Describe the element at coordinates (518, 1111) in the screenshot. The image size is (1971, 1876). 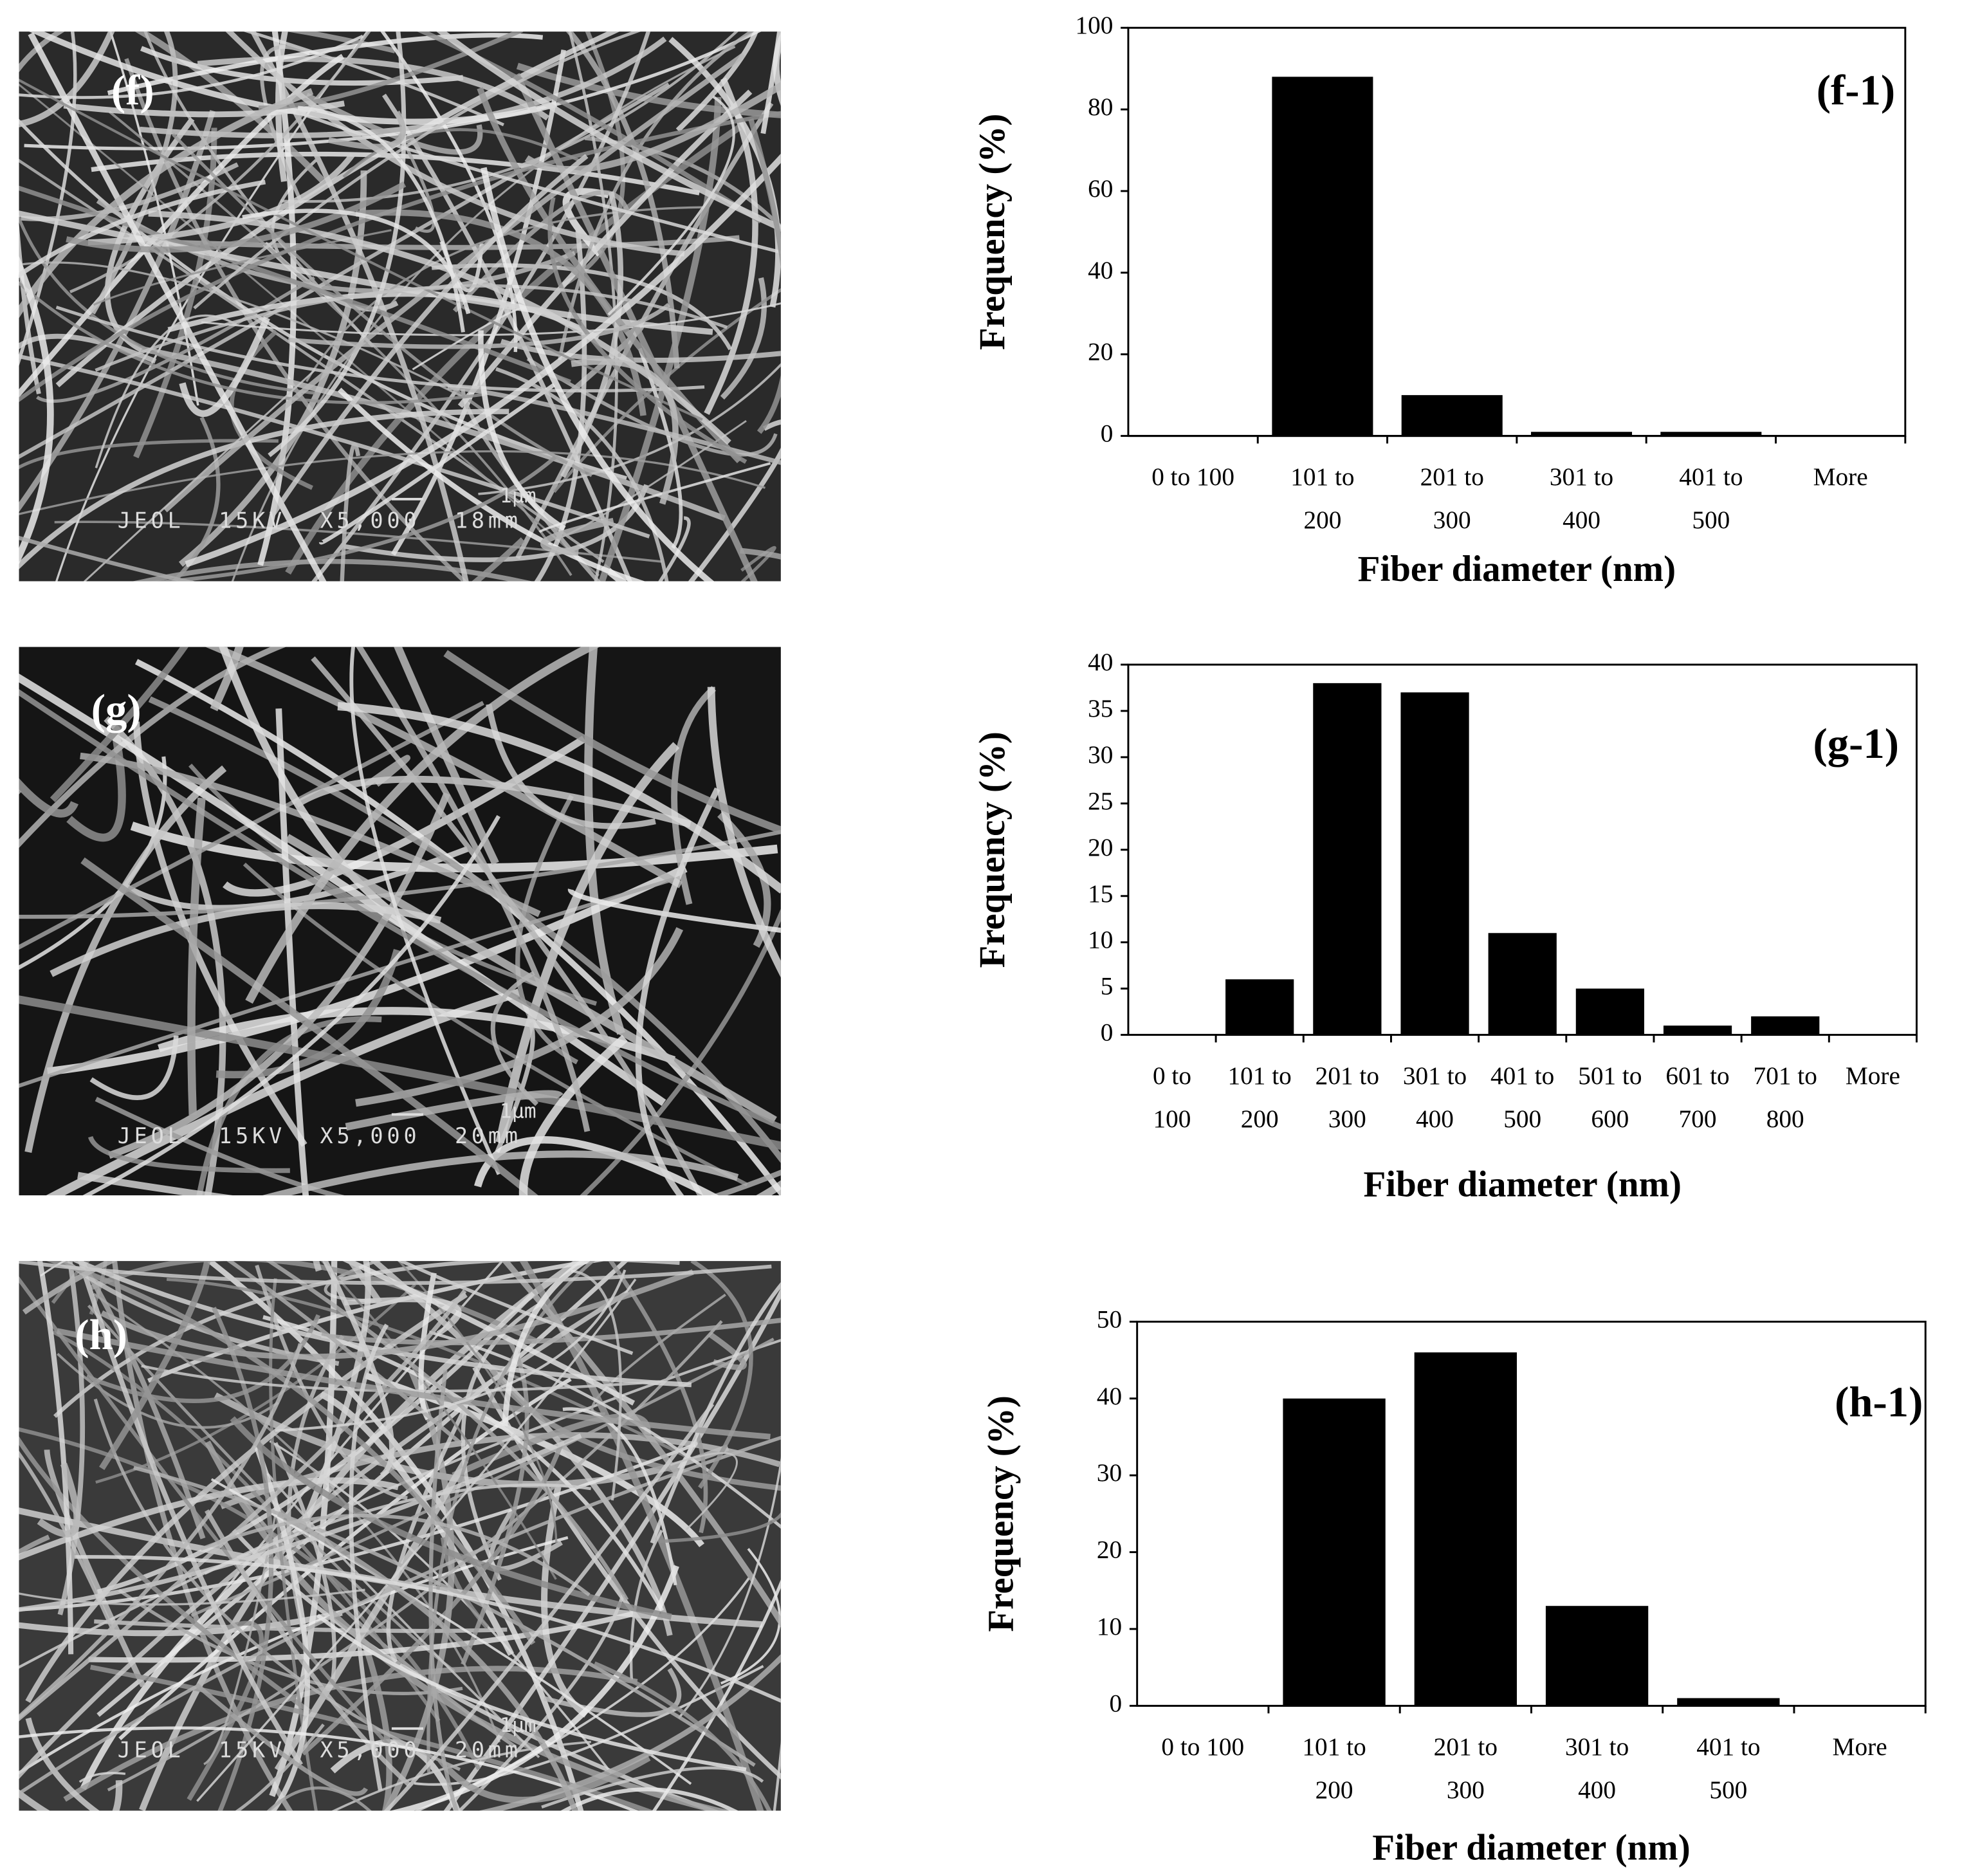
I see `scale-bar-label: 1μm` at that location.